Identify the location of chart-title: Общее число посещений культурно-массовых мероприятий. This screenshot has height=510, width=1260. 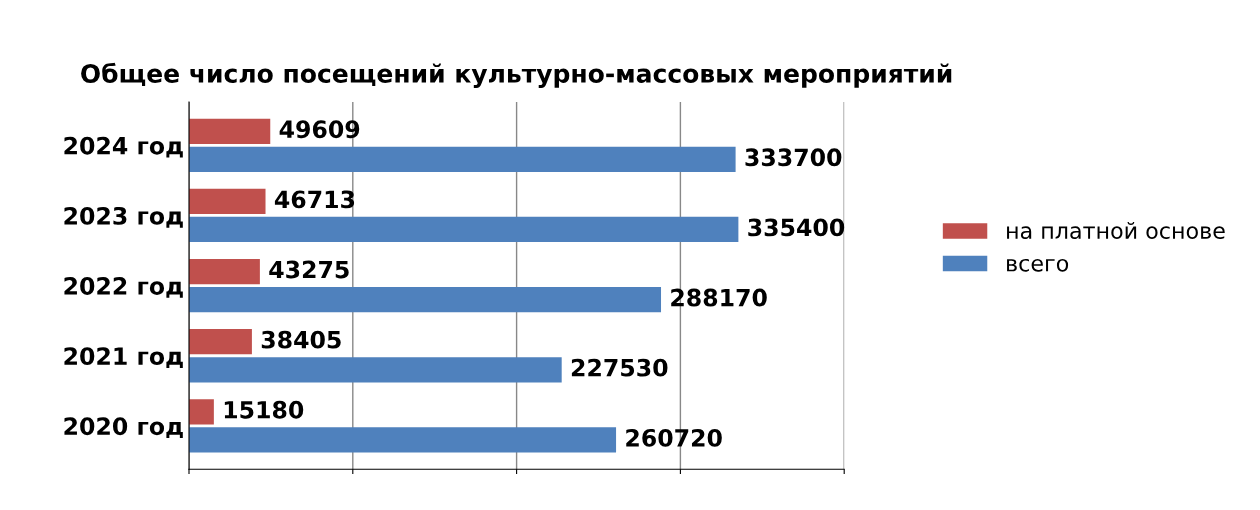
(516, 75).